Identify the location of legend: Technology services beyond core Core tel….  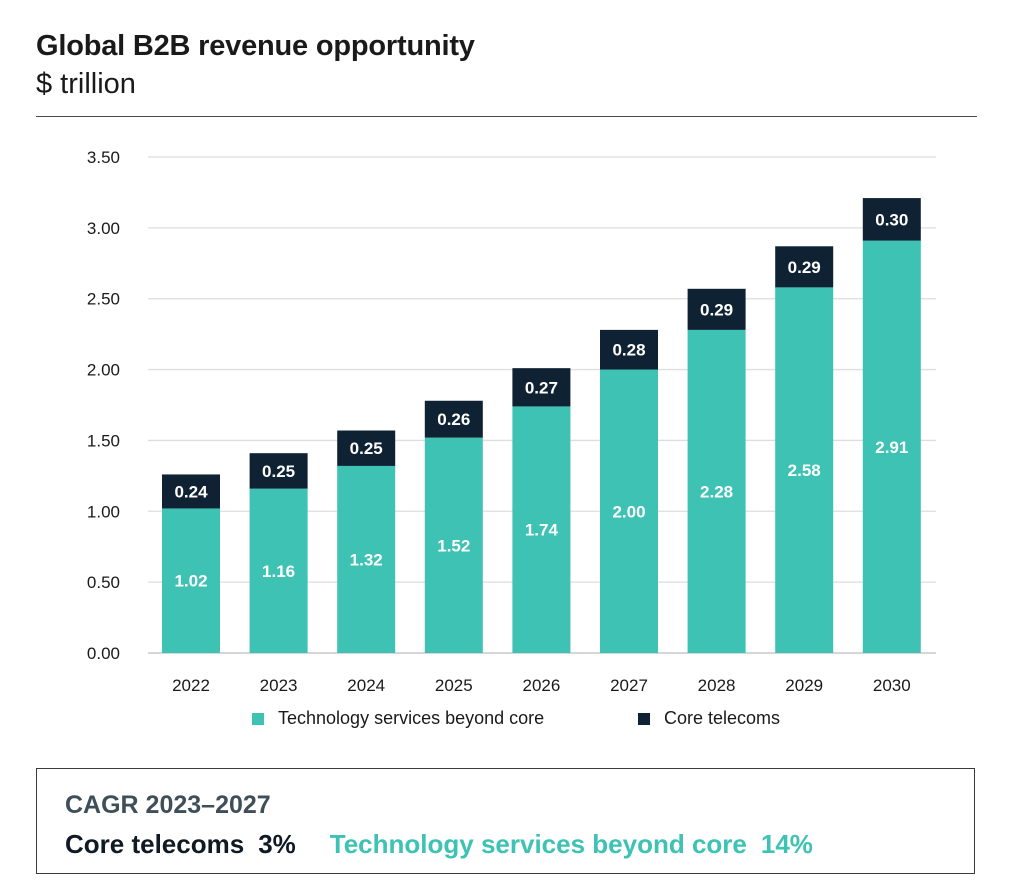
(506, 721).